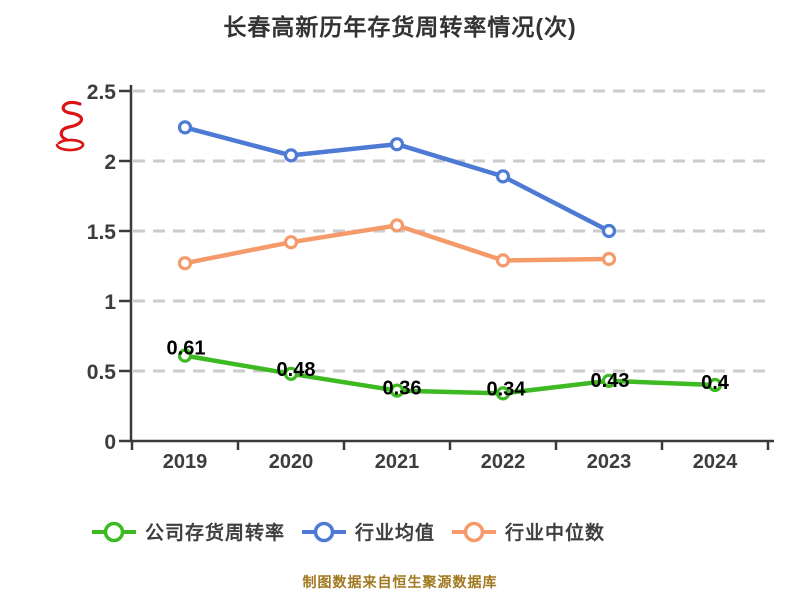 This screenshot has height=600, width=800. What do you see at coordinates (70, 126) in the screenshot?
I see `red-script-logo-icon` at bounding box center [70, 126].